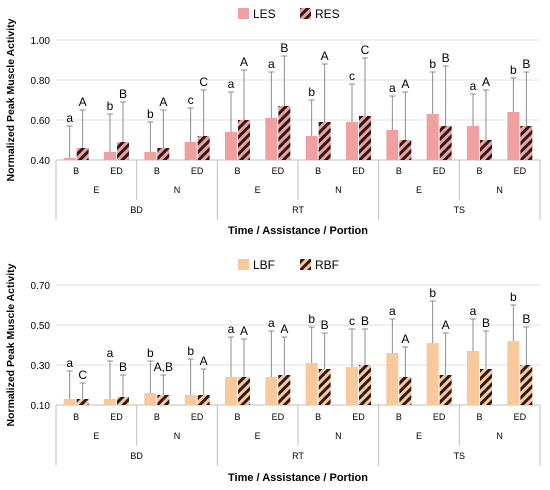 This screenshot has width=550, height=490. What do you see at coordinates (264, 14) in the screenshot?
I see `legend-label-0: LES` at bounding box center [264, 14].